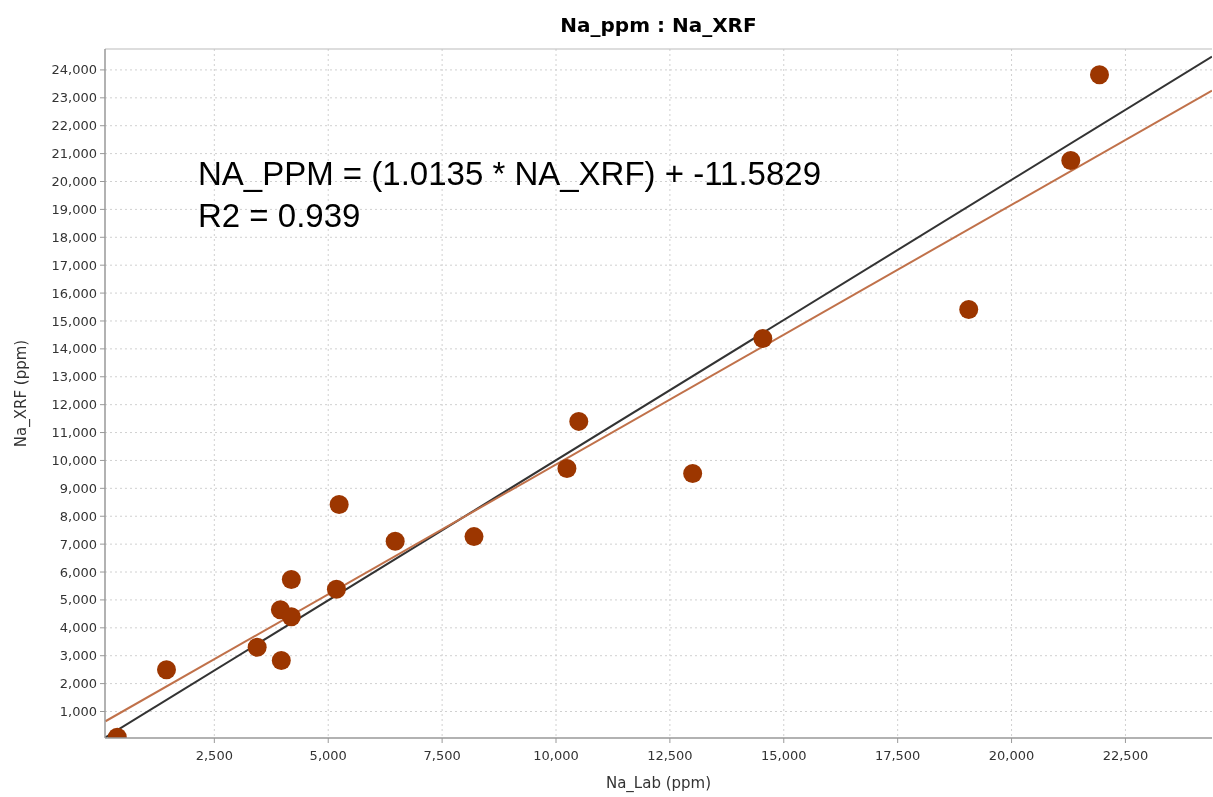  What do you see at coordinates (658, 25) in the screenshot?
I see `chart-title: Na_ppm : Na_XRF` at bounding box center [658, 25].